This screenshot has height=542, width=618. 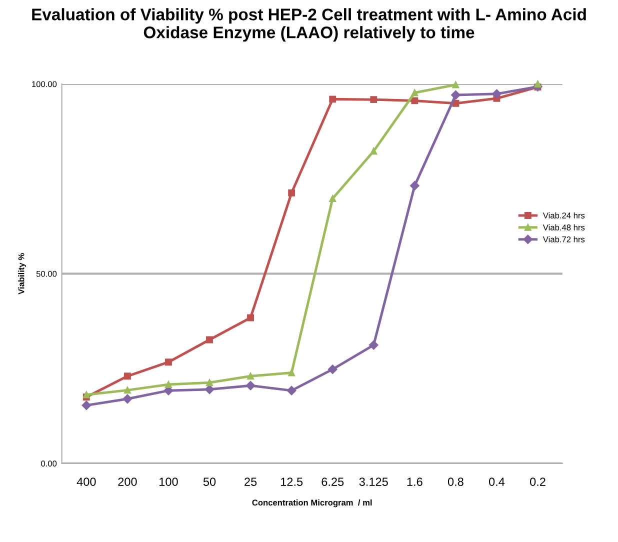 I want to click on y-tick-label: 100.00, so click(x=44, y=84).